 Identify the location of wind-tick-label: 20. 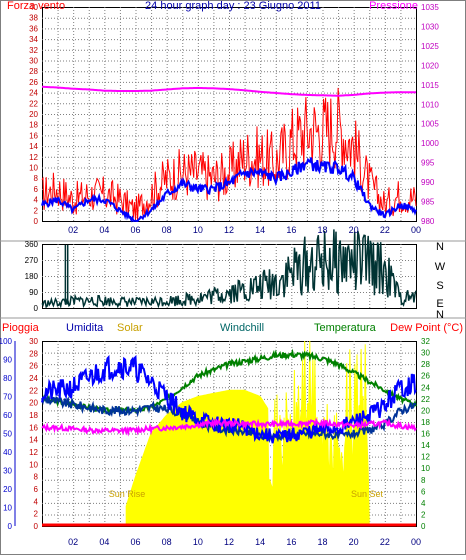
(33, 114).